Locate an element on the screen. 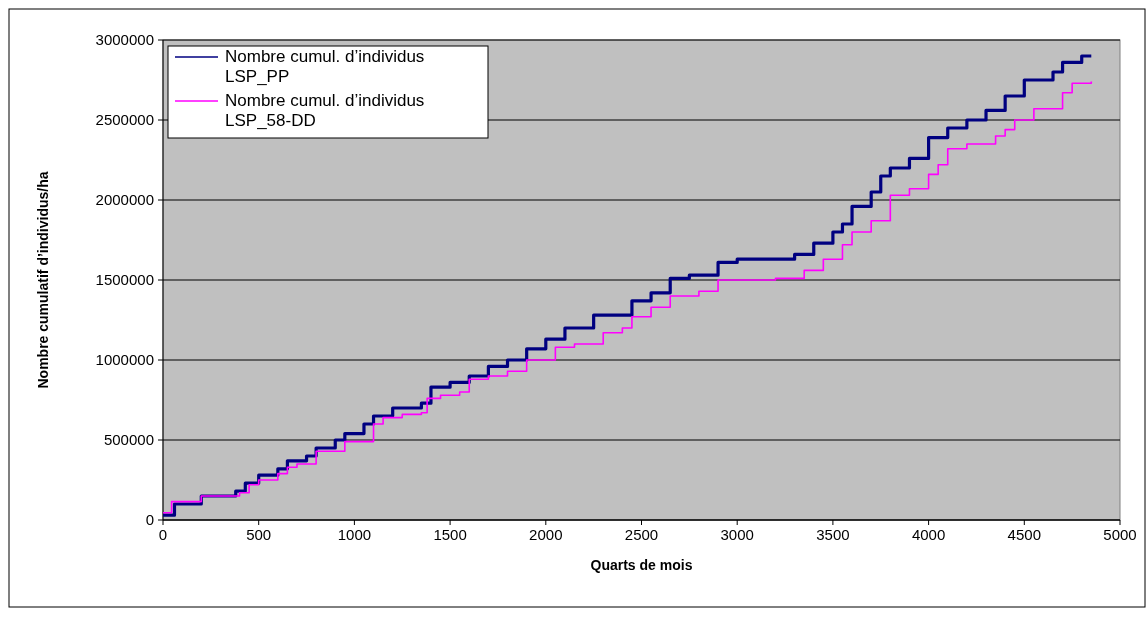 The height and width of the screenshot is (617, 1146). x-tick-label: 2500 is located at coordinates (641, 534).